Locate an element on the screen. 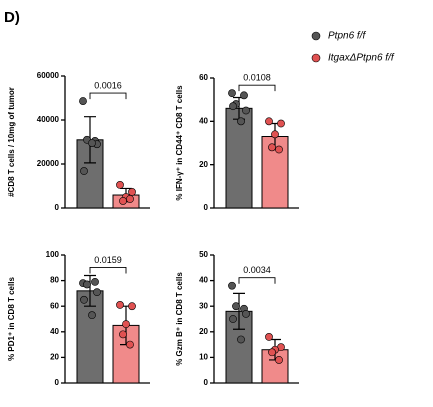 This screenshot has height=407, width=433. p-value: 0.0034 is located at coordinates (257, 270).